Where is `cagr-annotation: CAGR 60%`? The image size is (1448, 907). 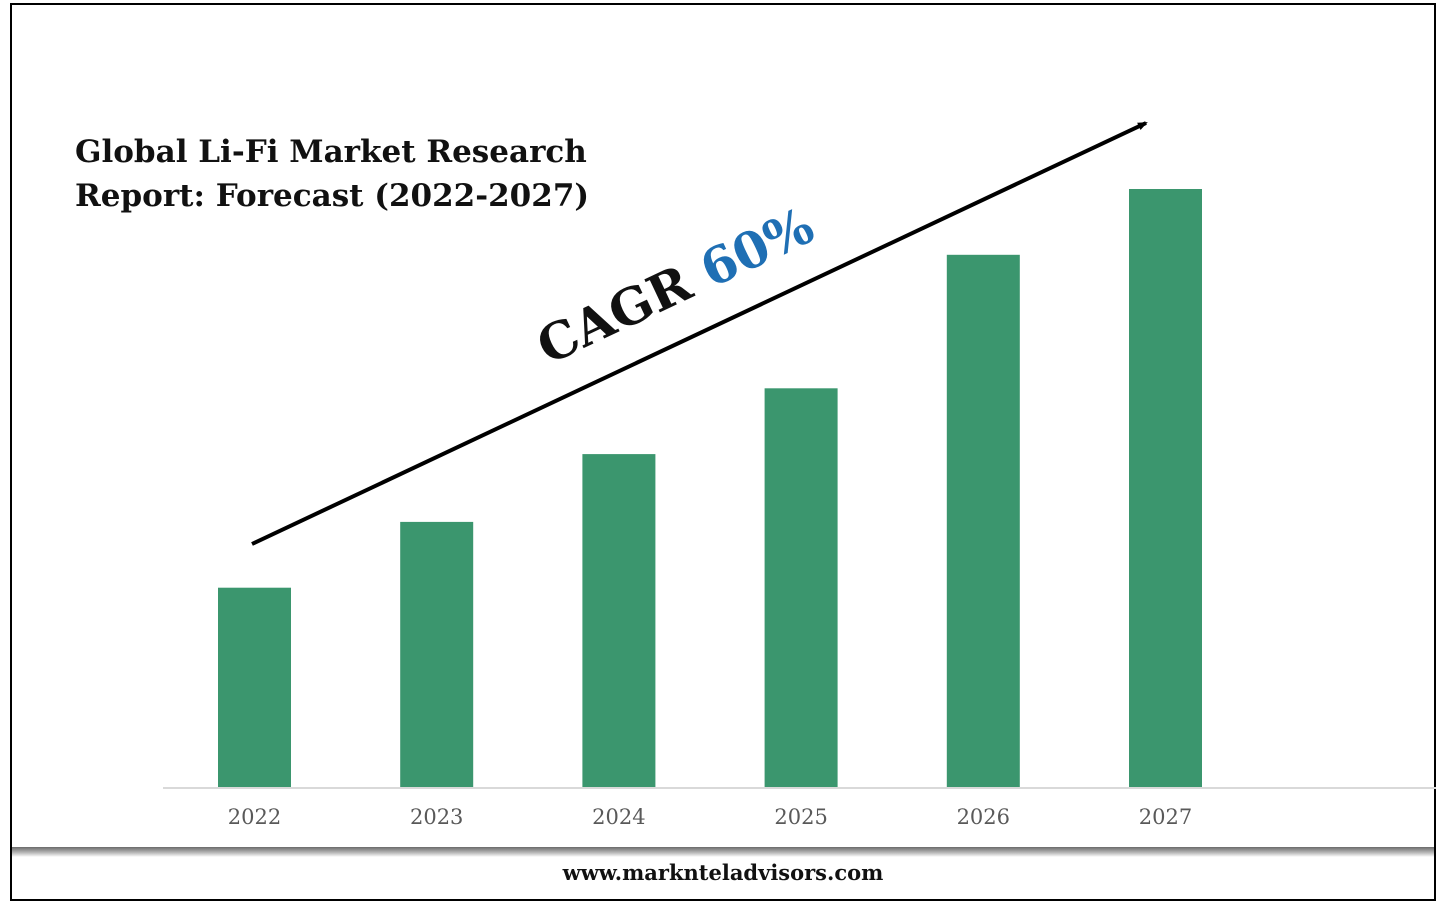 cagr-annotation: CAGR 60% is located at coordinates (675, 286).